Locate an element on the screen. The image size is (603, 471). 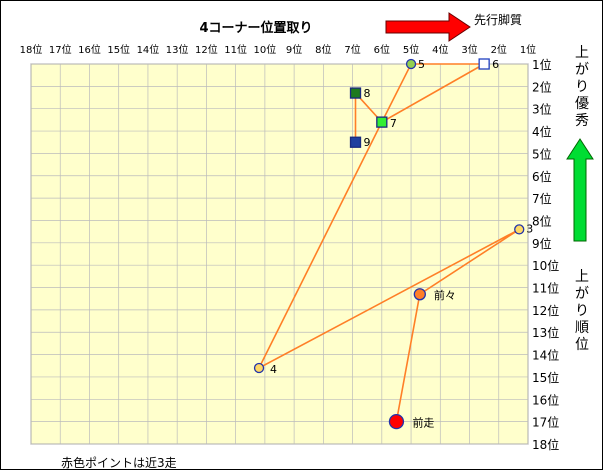
point-label: 5 is located at coordinates (421, 64).